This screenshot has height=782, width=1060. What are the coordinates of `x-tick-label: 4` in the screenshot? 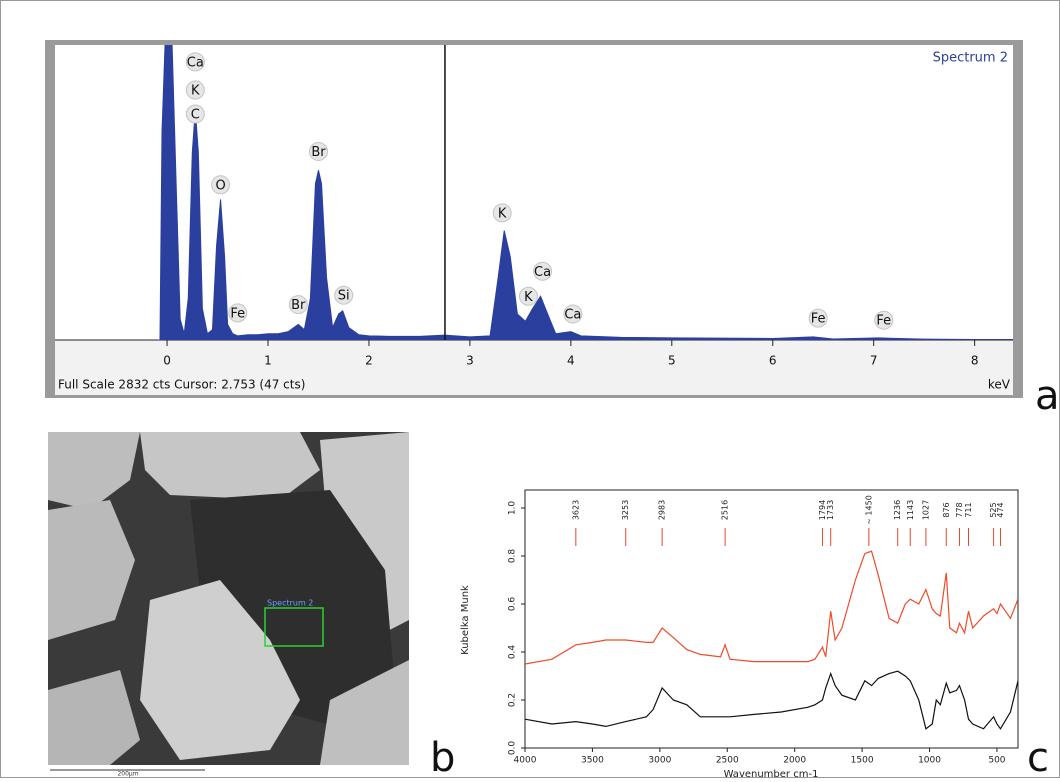 It's located at (571, 361).